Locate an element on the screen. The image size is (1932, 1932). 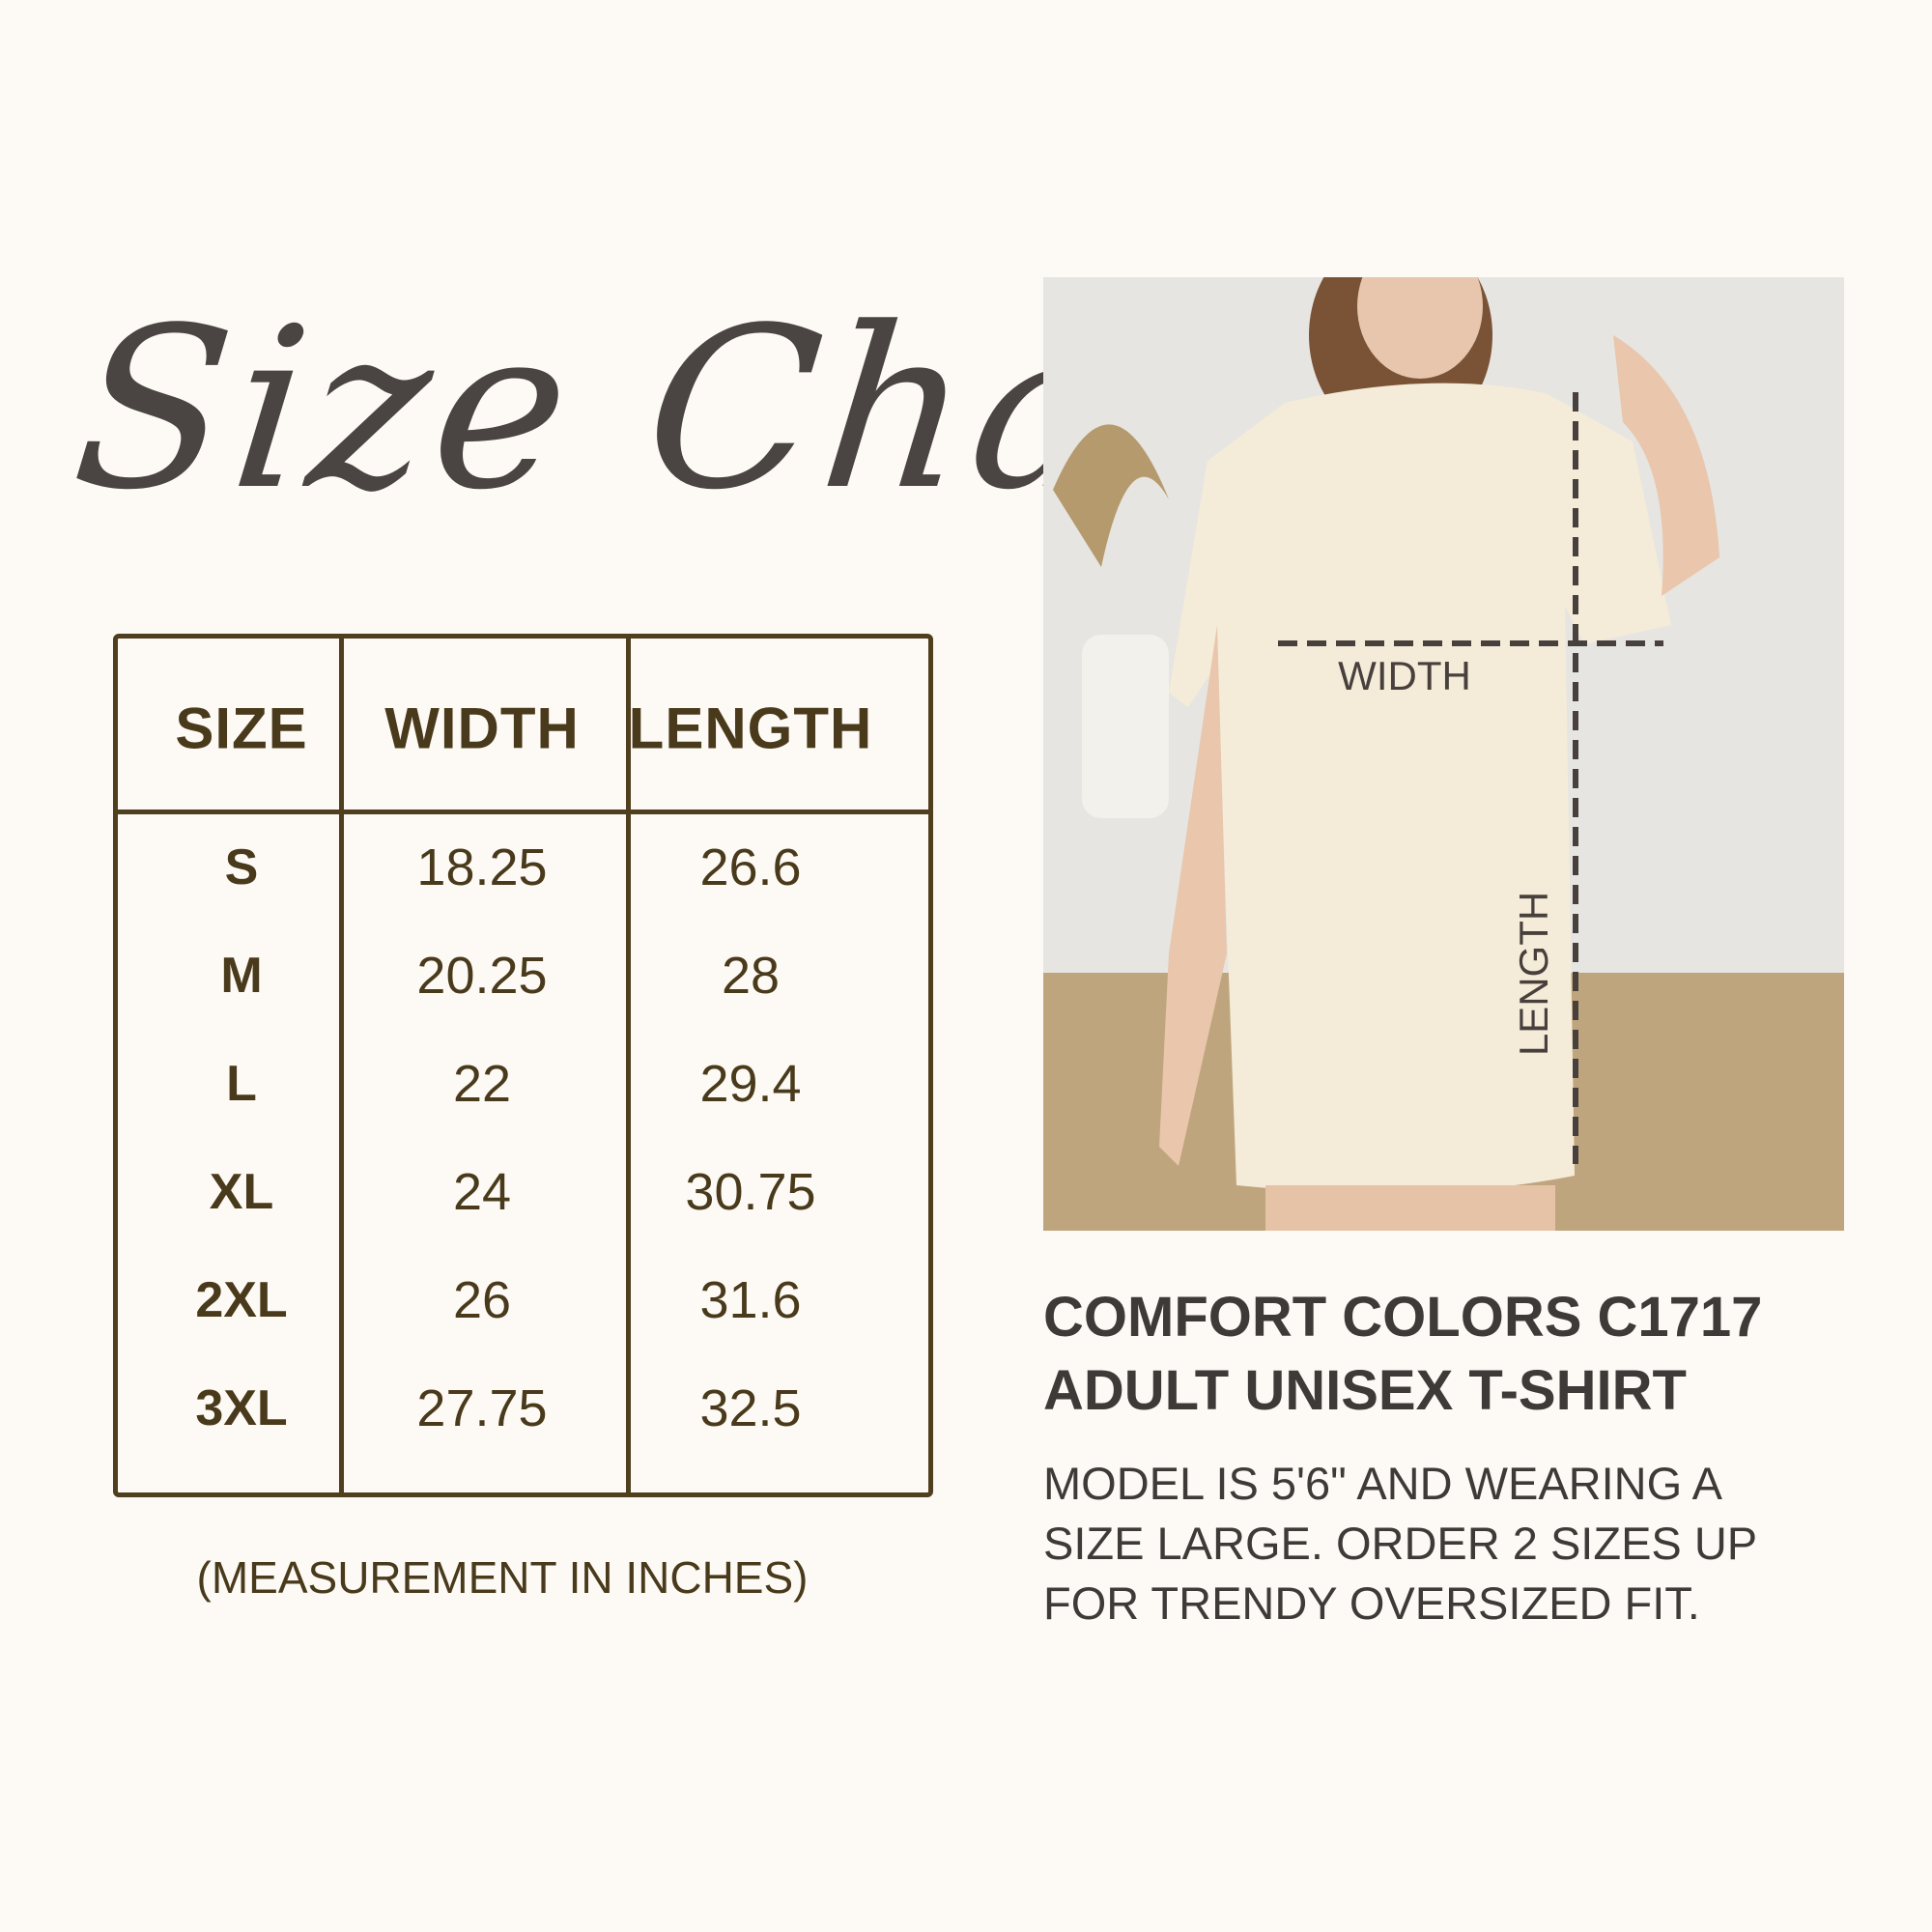
cell-length: 32.5 is located at coordinates (750, 1408).